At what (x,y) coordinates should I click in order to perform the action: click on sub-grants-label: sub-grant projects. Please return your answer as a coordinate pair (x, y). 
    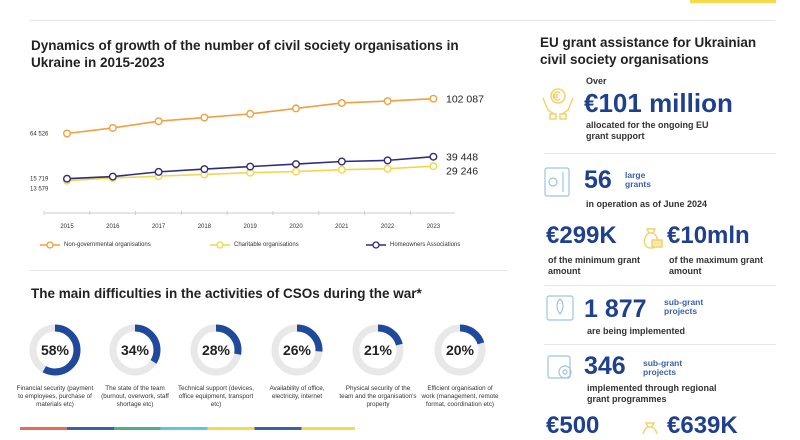
    Looking at the image, I should click on (684, 306).